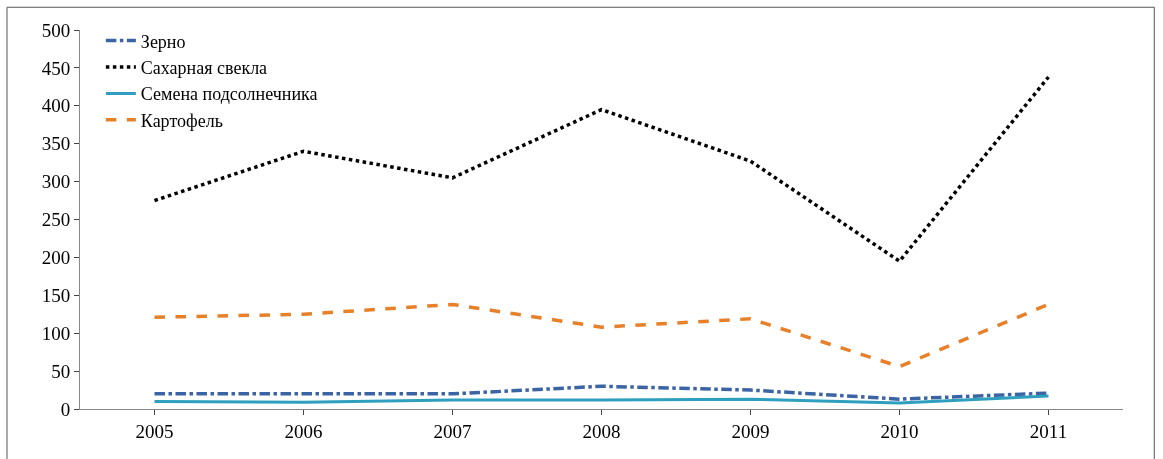  What do you see at coordinates (1048, 431) in the screenshot?
I see `x-tick-label: 2011` at bounding box center [1048, 431].